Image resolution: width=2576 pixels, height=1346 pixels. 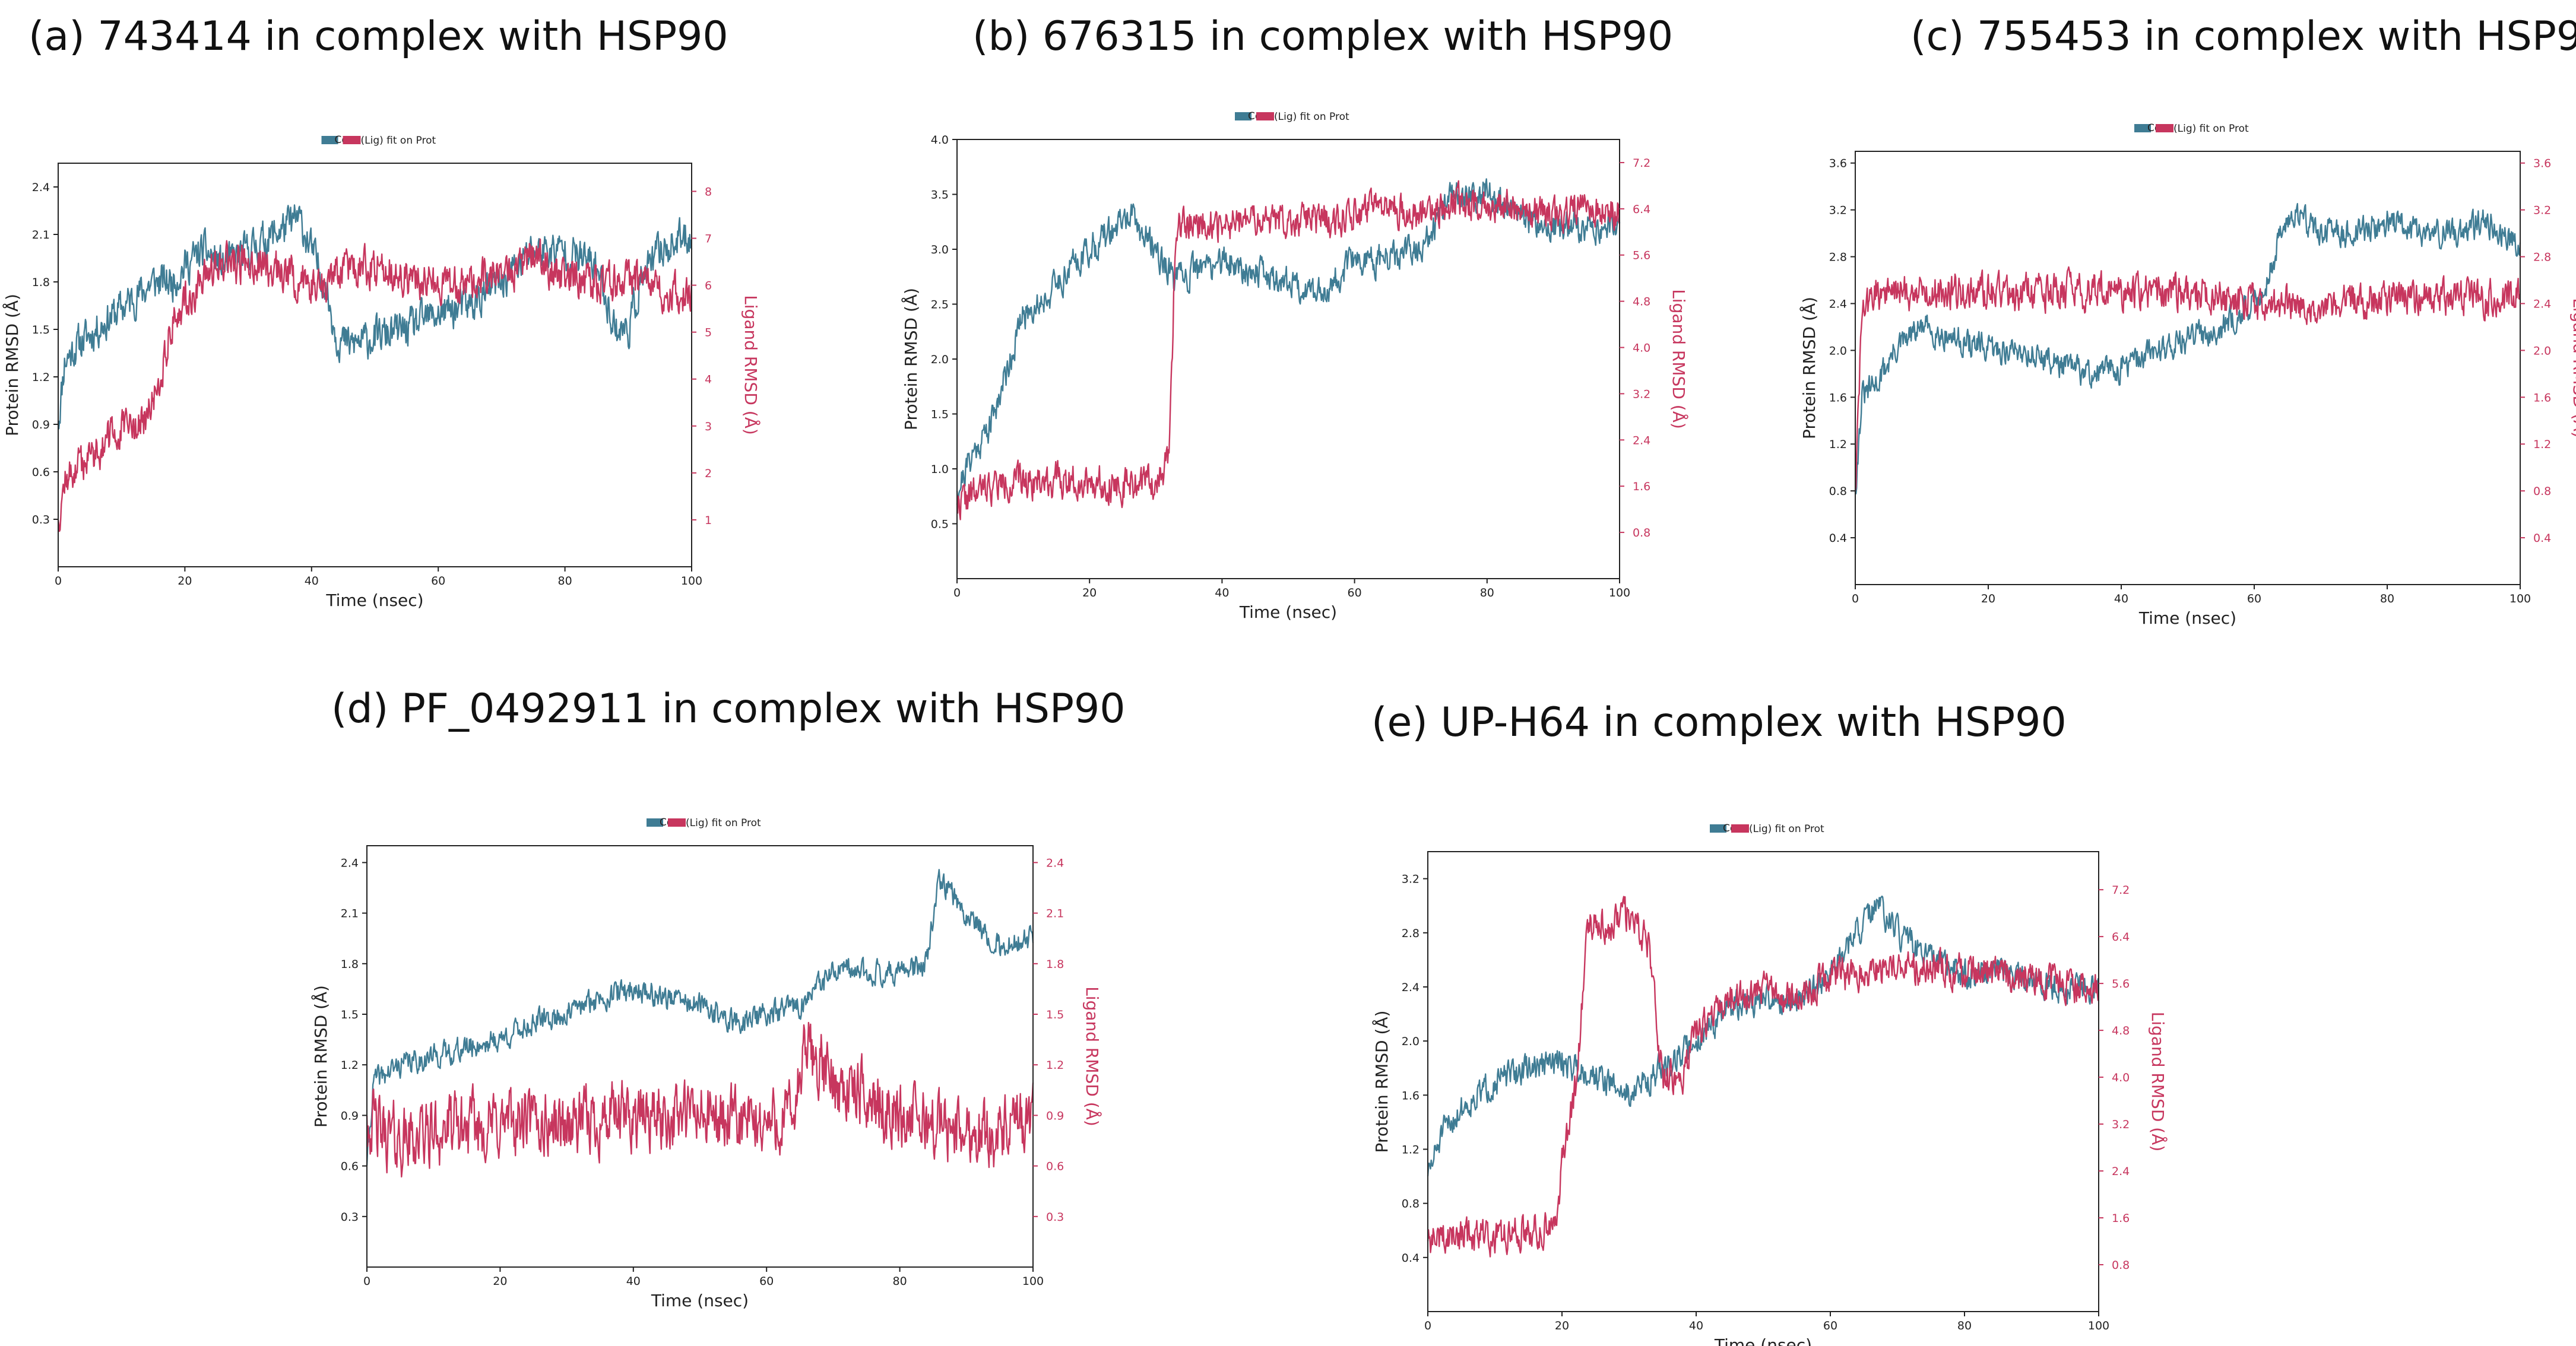 What do you see at coordinates (41, 424) in the screenshot?
I see `y-left-tick-label: 0.9` at bounding box center [41, 424].